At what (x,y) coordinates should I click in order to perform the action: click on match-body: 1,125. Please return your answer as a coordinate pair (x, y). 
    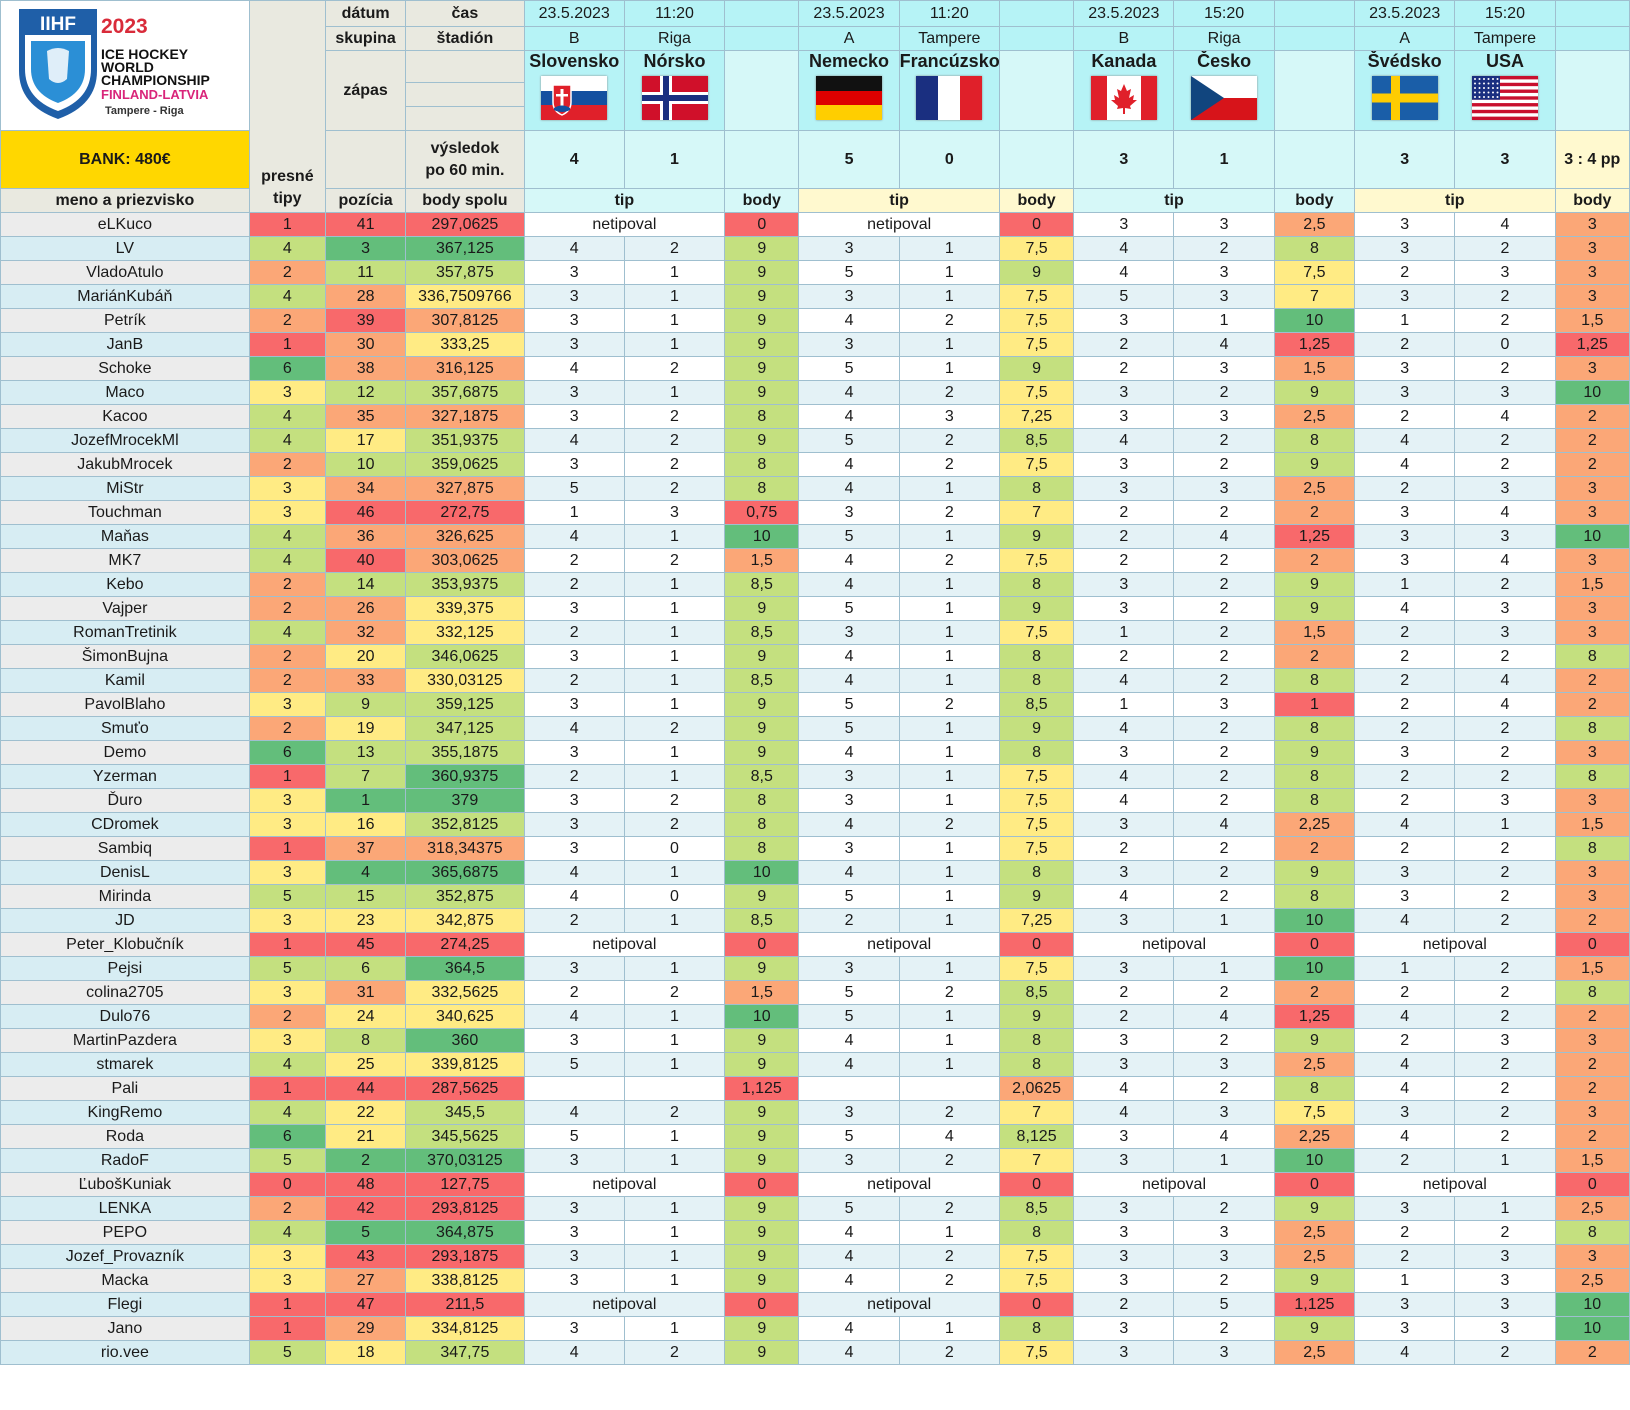
    Looking at the image, I should click on (762, 1088).